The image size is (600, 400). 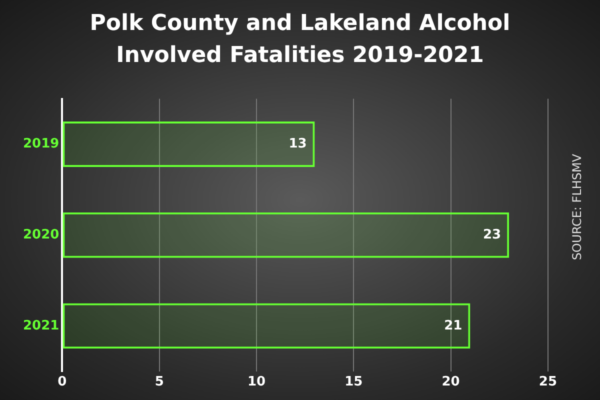 I want to click on x-tick-label: 5, so click(x=159, y=382).